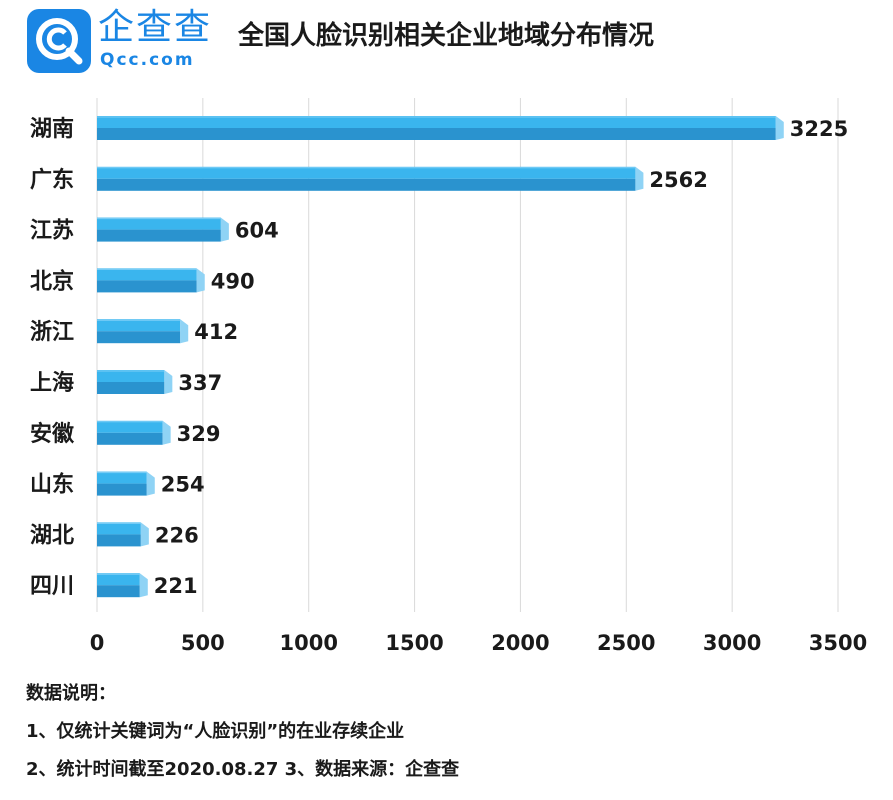 The width and height of the screenshot is (893, 800). Describe the element at coordinates (52, 129) in the screenshot. I see `category-label: 湖南` at that location.